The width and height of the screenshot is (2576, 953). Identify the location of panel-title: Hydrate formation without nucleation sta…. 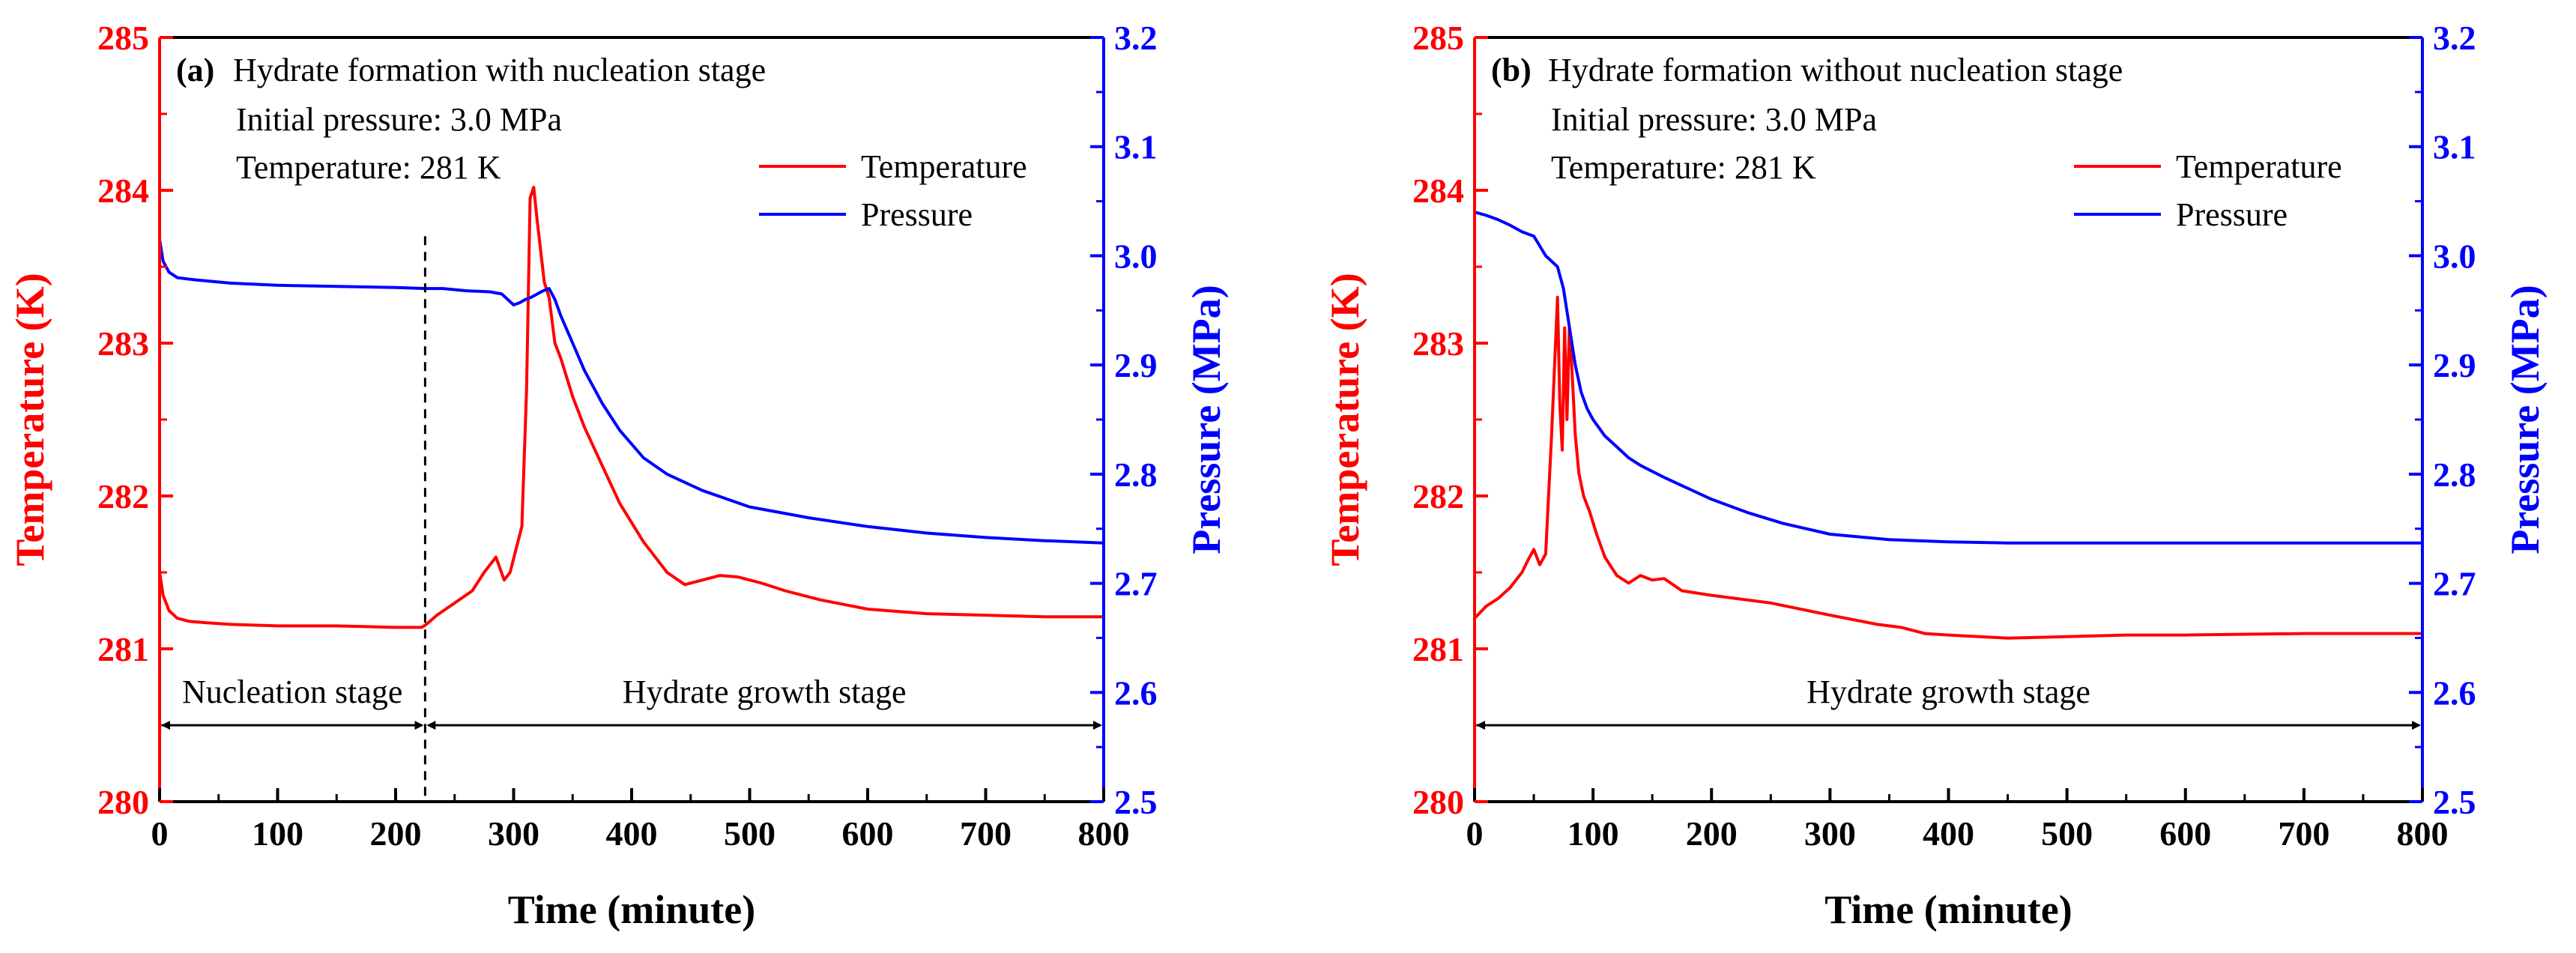
(1835, 70).